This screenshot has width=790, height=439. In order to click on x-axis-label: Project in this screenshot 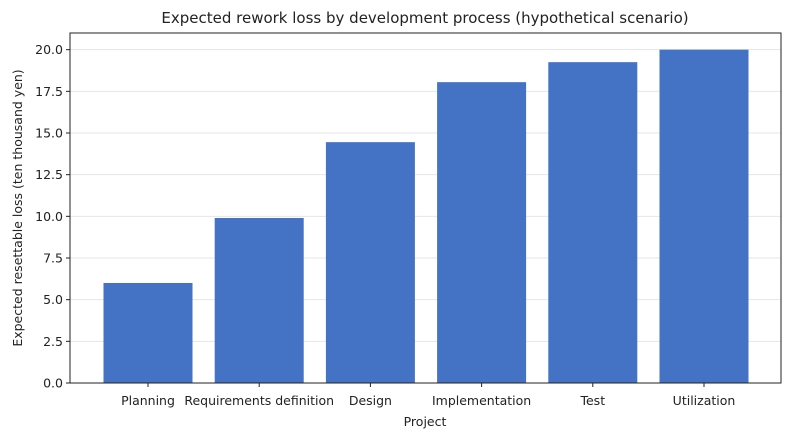, I will do `click(425, 421)`.